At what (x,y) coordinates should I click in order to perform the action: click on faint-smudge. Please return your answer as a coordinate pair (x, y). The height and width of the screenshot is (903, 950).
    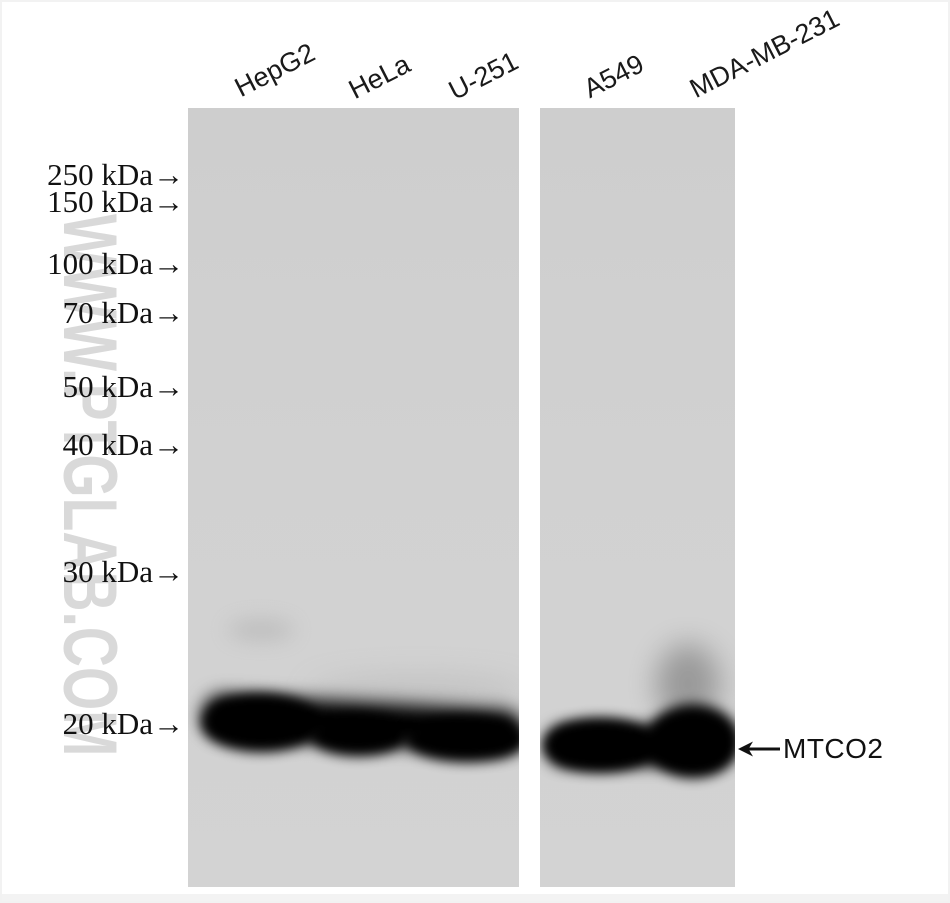
    Looking at the image, I should click on (261, 630).